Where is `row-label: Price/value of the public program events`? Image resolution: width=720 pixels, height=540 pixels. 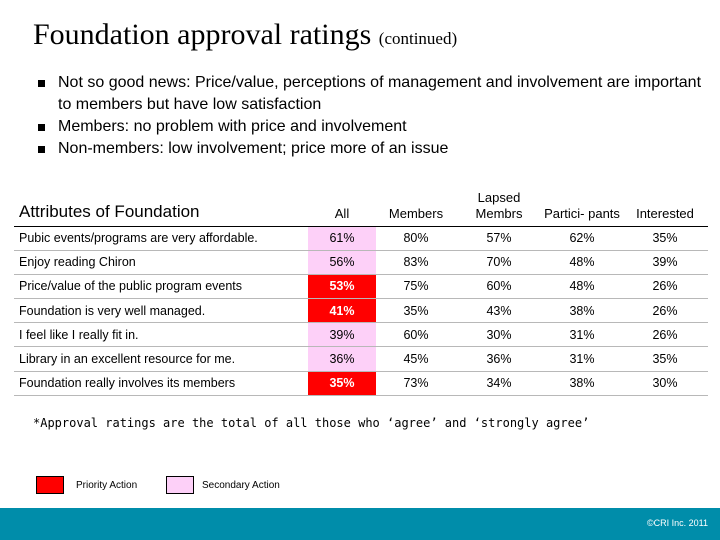
row-label: Price/value of the public program events is located at coordinates (161, 287).